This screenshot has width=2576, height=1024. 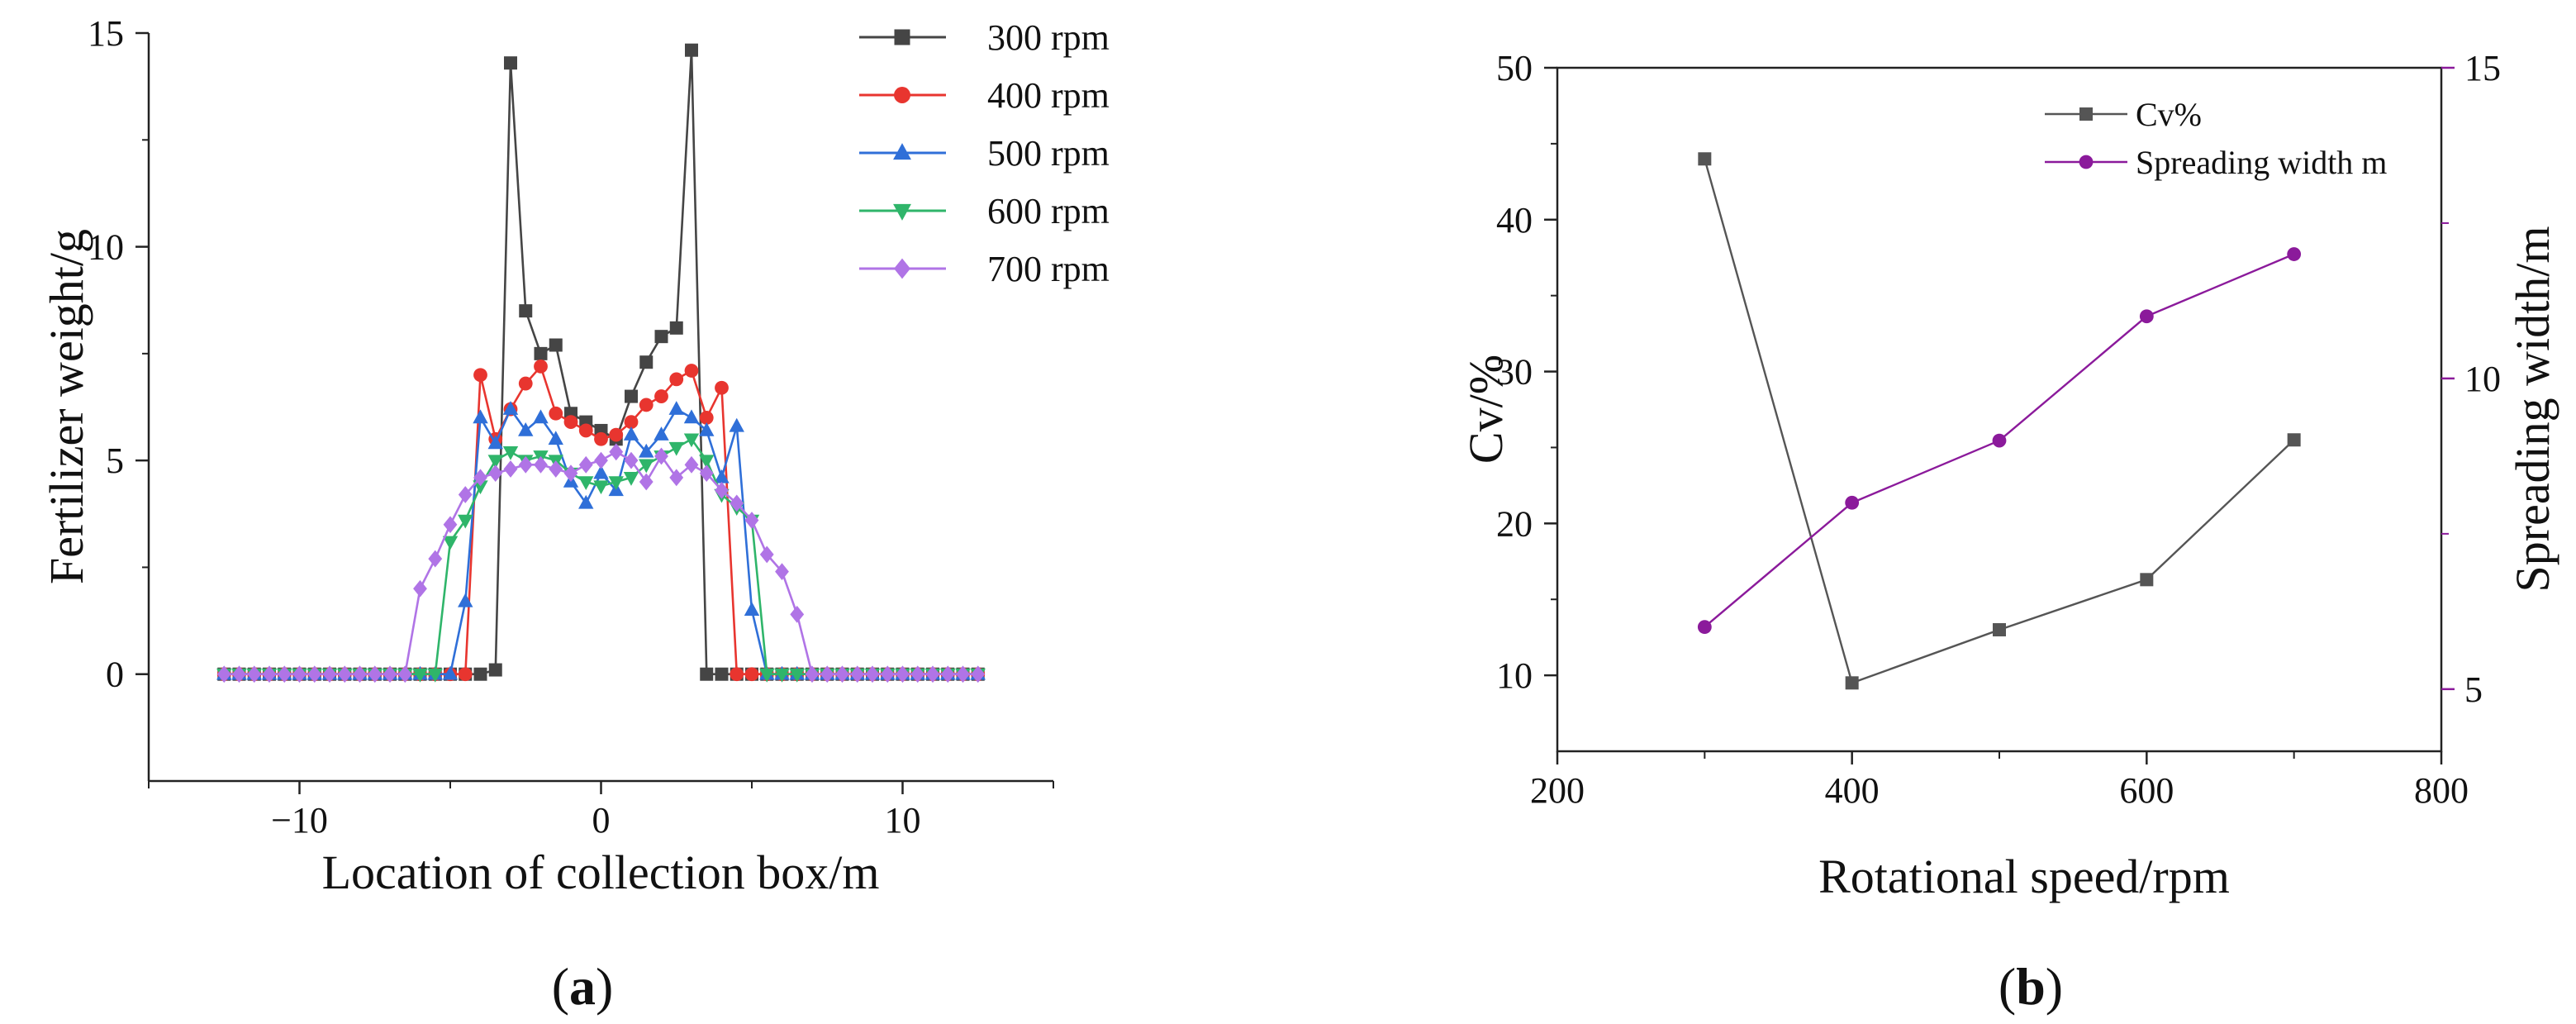 I want to click on a-y-tick-label: 5, so click(x=115, y=461).